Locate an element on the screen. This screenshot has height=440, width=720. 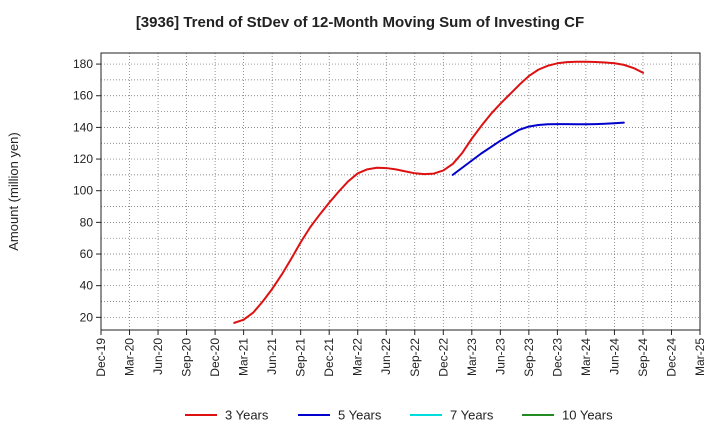
x-tick-label: Sep-24 is located at coordinates (643, 357).